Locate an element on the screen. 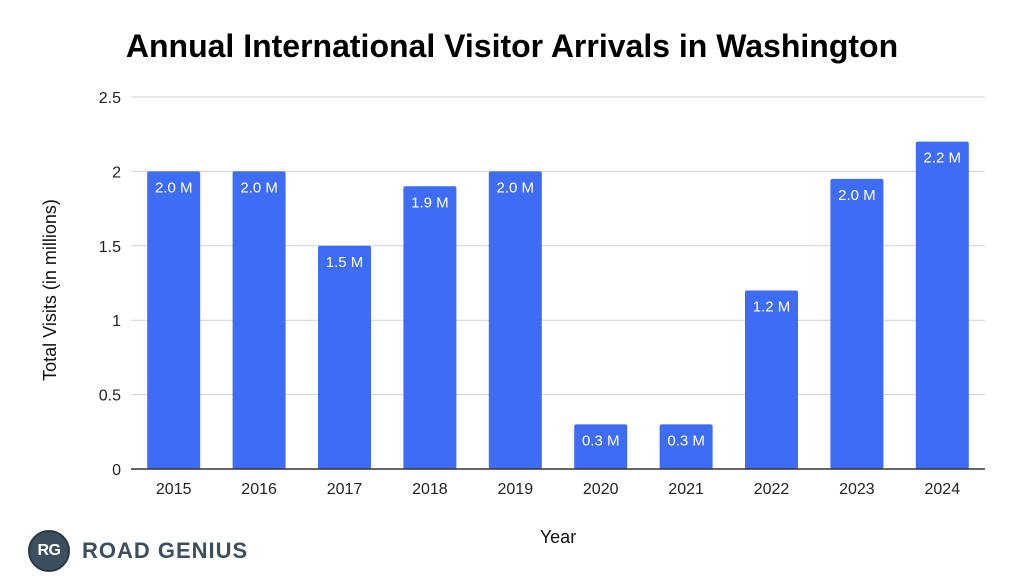  y-tick-label: 2.5 is located at coordinates (110, 98).